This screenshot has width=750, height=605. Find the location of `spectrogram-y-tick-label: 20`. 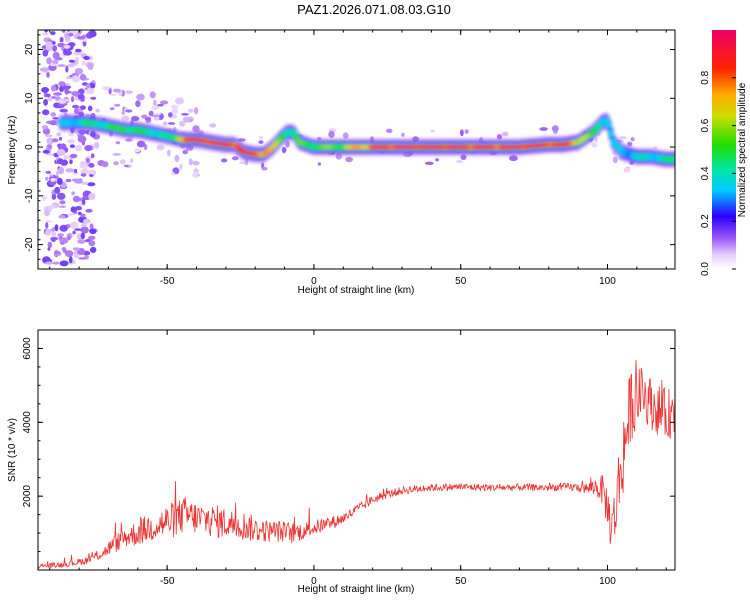

spectrogram-y-tick-label: 20 is located at coordinates (29, 50).